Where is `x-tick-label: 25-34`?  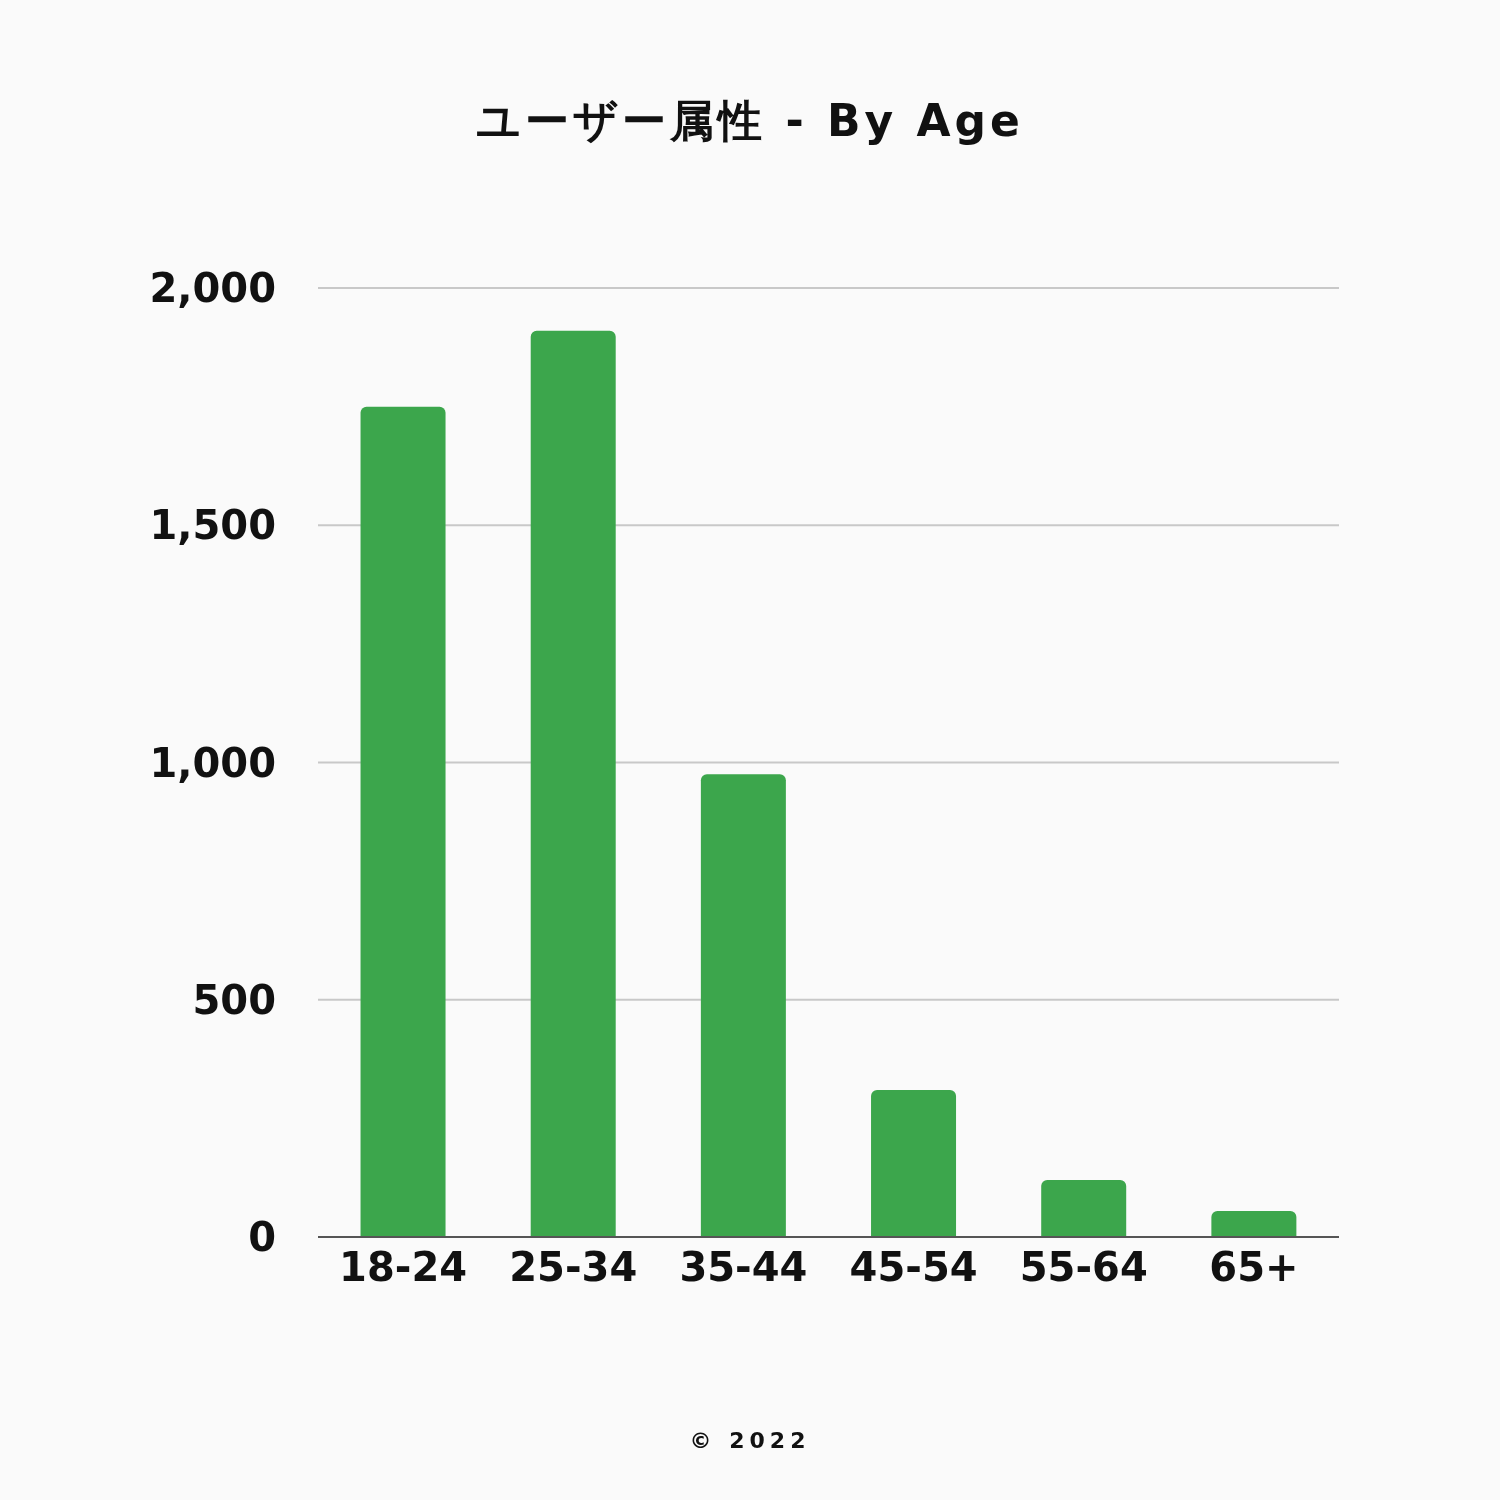 x-tick-label: 25-34 is located at coordinates (573, 1267).